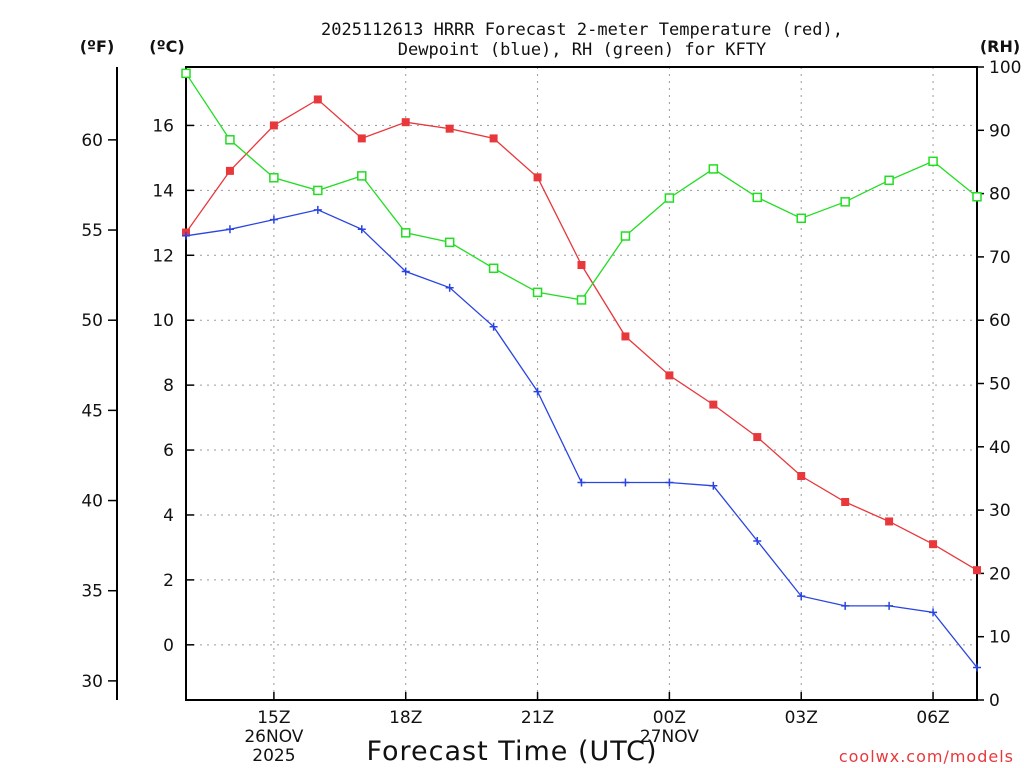 The height and width of the screenshot is (768, 1024). I want to click on x-tick-label: 03Z, so click(801, 718).